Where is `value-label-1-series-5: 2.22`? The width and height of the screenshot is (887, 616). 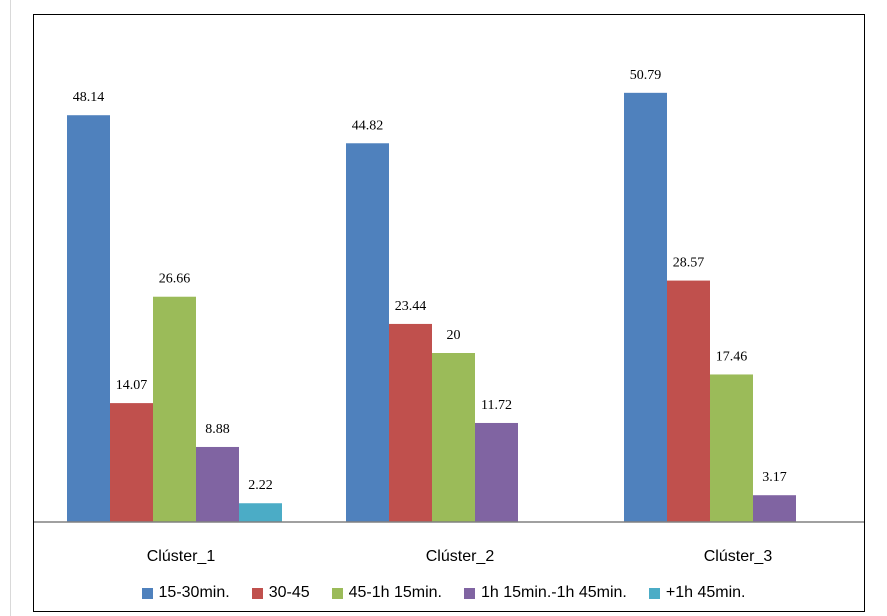
value-label-1-series-5: 2.22 is located at coordinates (260, 485).